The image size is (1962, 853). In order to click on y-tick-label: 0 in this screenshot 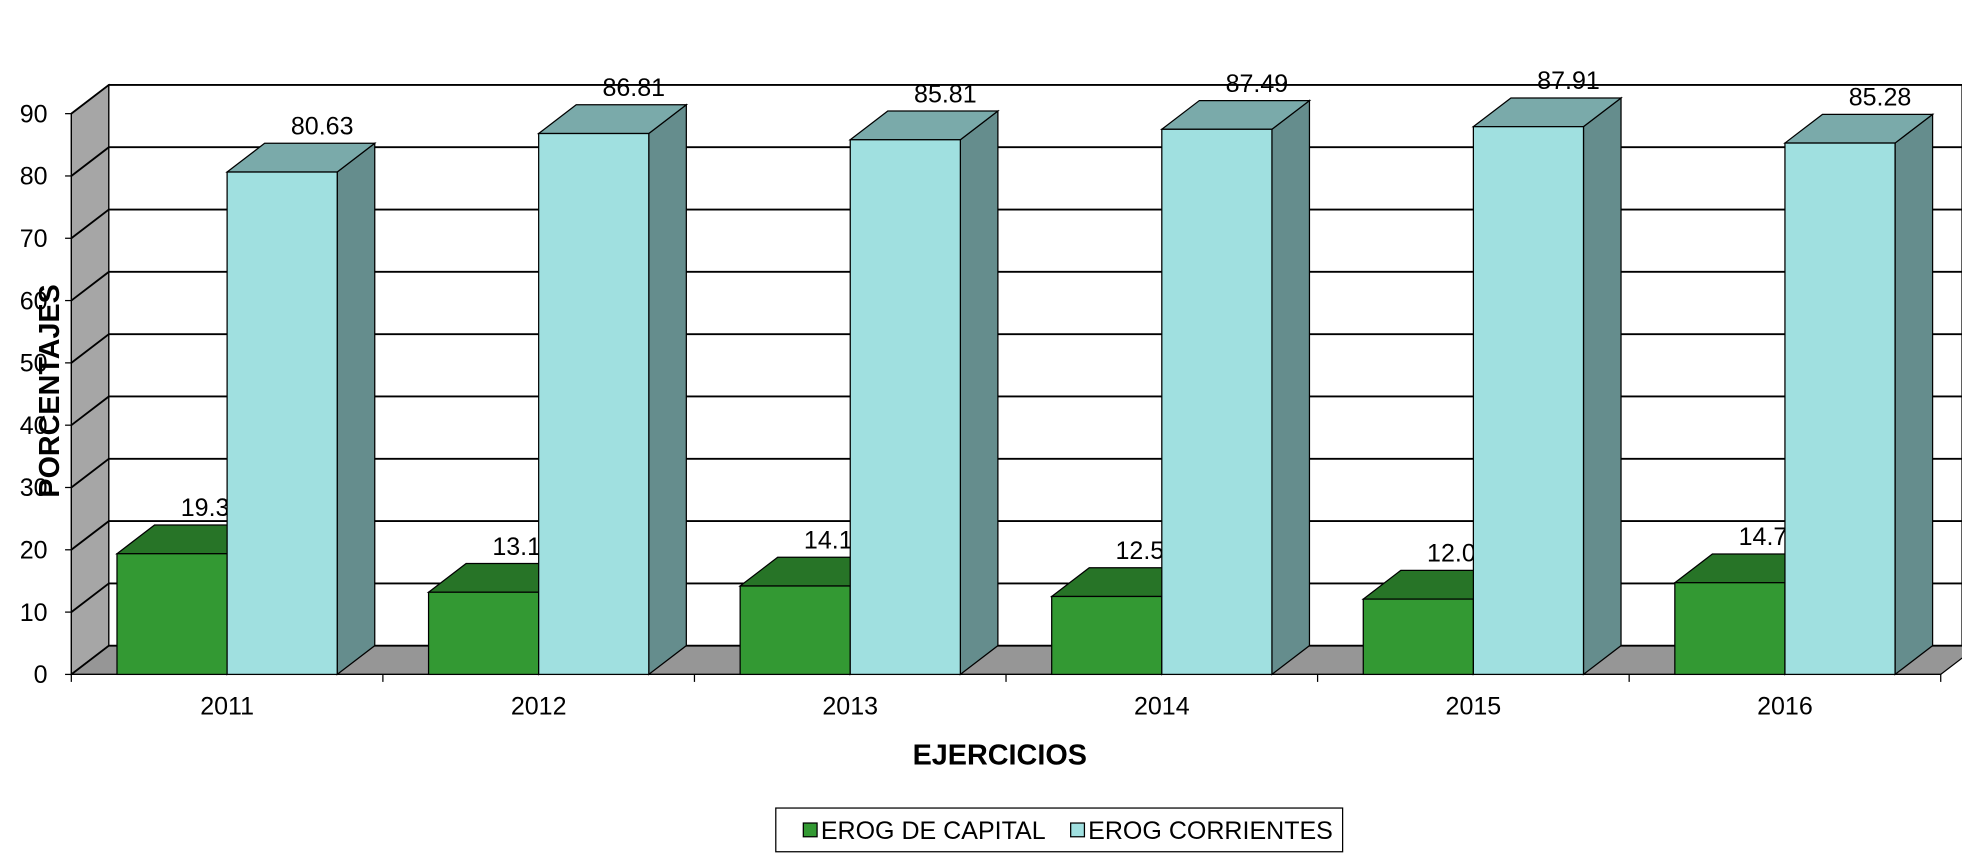, I will do `click(41, 675)`.